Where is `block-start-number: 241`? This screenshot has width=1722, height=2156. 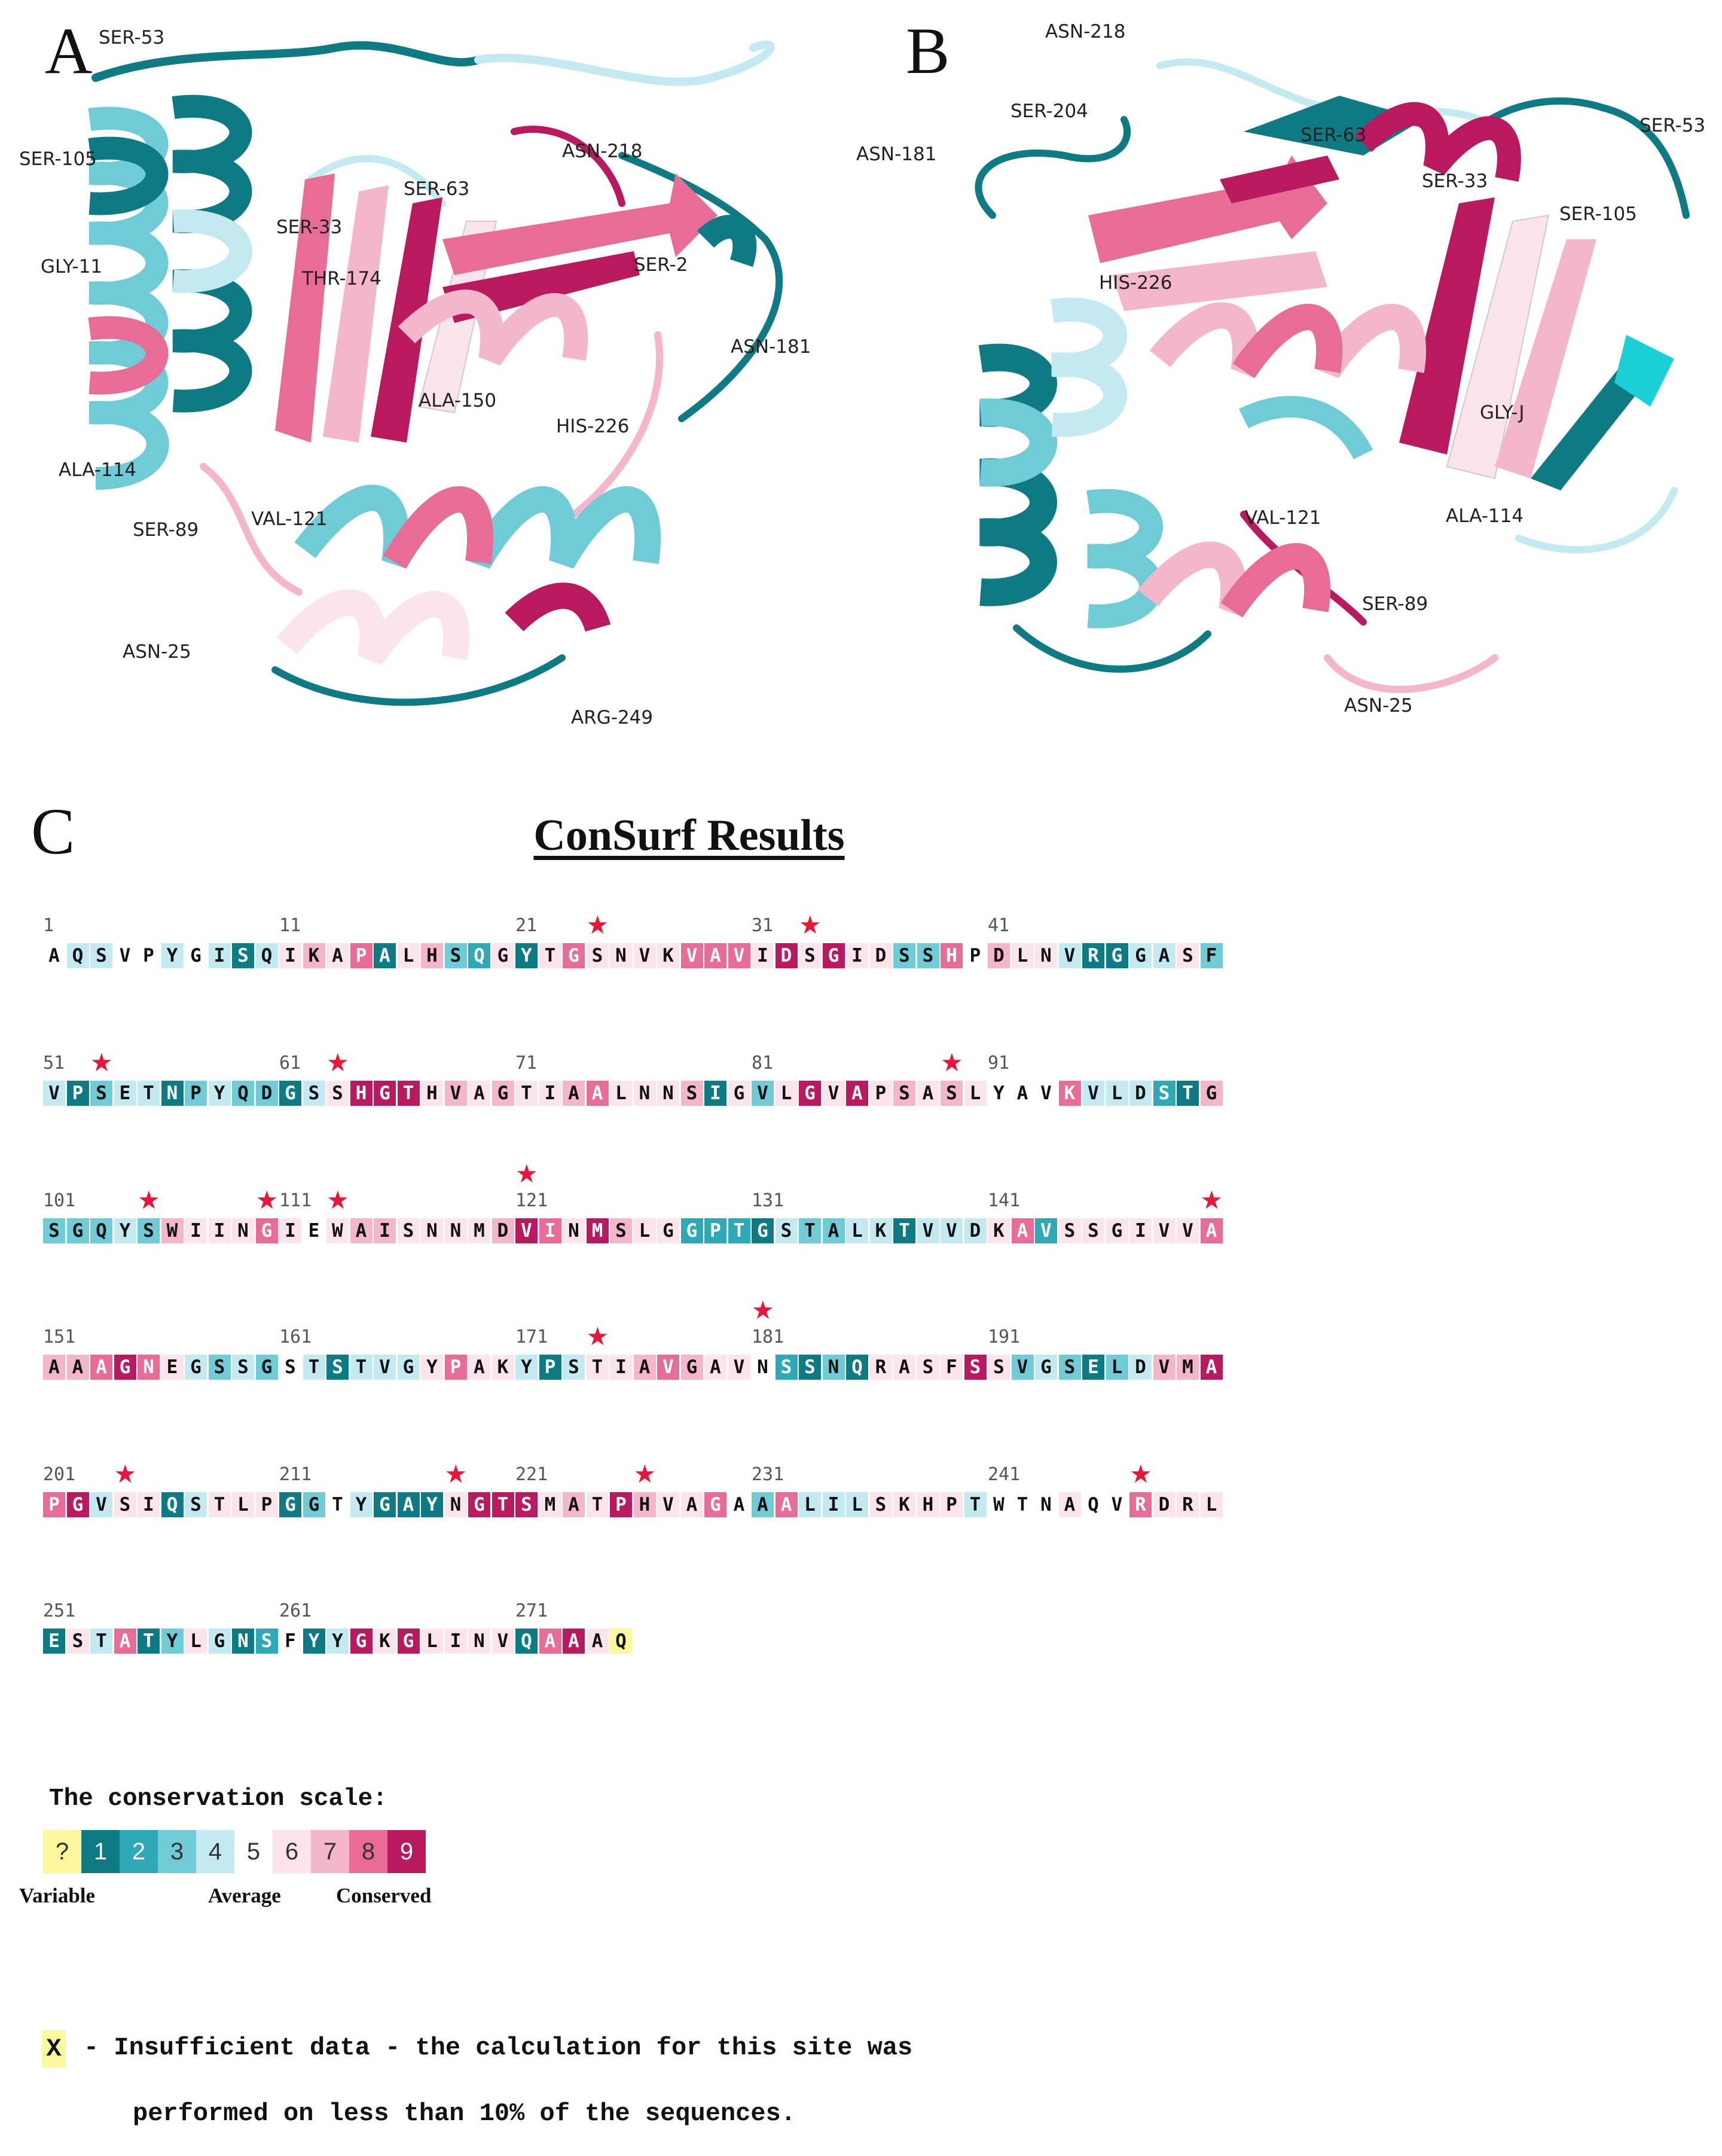
block-start-number: 241 is located at coordinates (1004, 1474).